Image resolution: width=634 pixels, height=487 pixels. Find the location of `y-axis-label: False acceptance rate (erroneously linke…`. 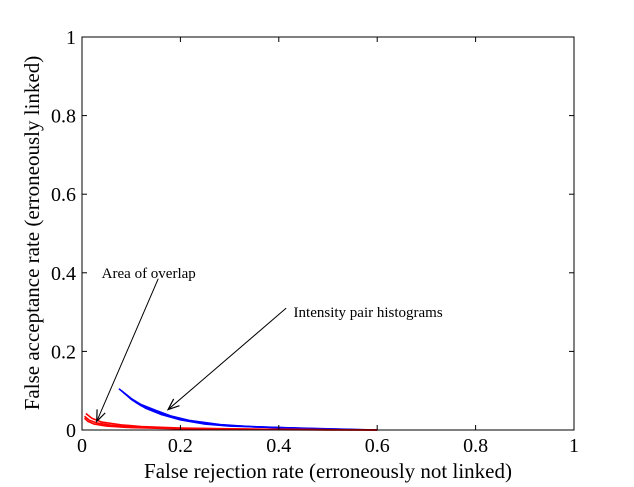

y-axis-label: False acceptance rate (erroneously linke… is located at coordinates (32, 233).